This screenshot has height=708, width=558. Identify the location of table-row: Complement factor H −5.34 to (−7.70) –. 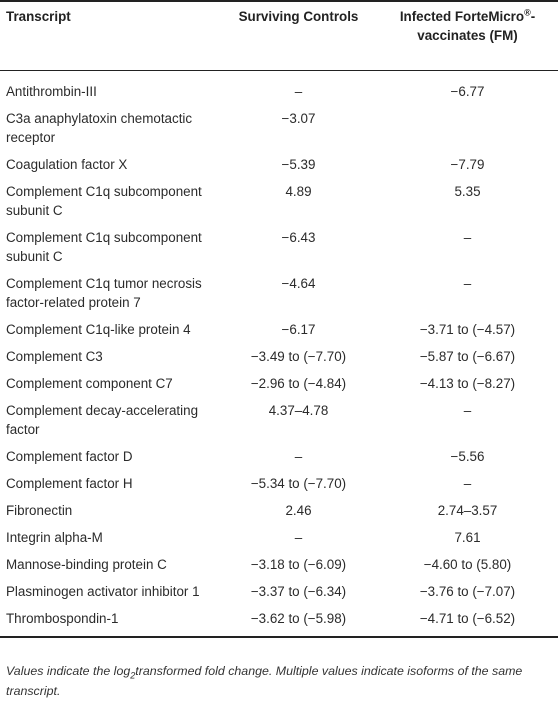
(279, 483).